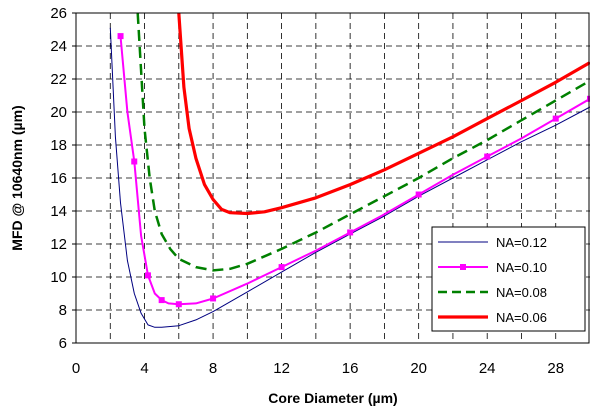 The width and height of the screenshot is (590, 415). What do you see at coordinates (58, 112) in the screenshot?
I see `y-tick-label: 20` at bounding box center [58, 112].